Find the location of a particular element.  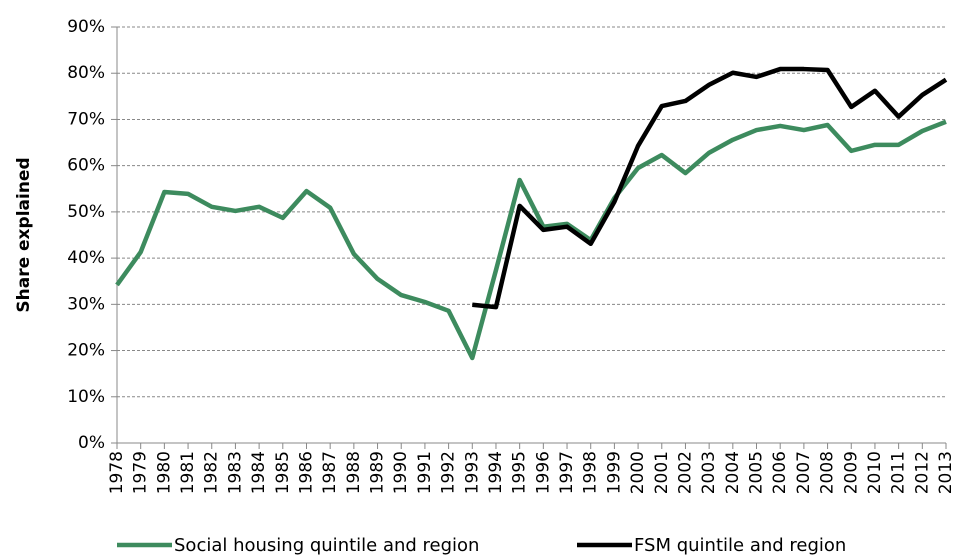

x-tick-label: 2012 is located at coordinates (922, 472).